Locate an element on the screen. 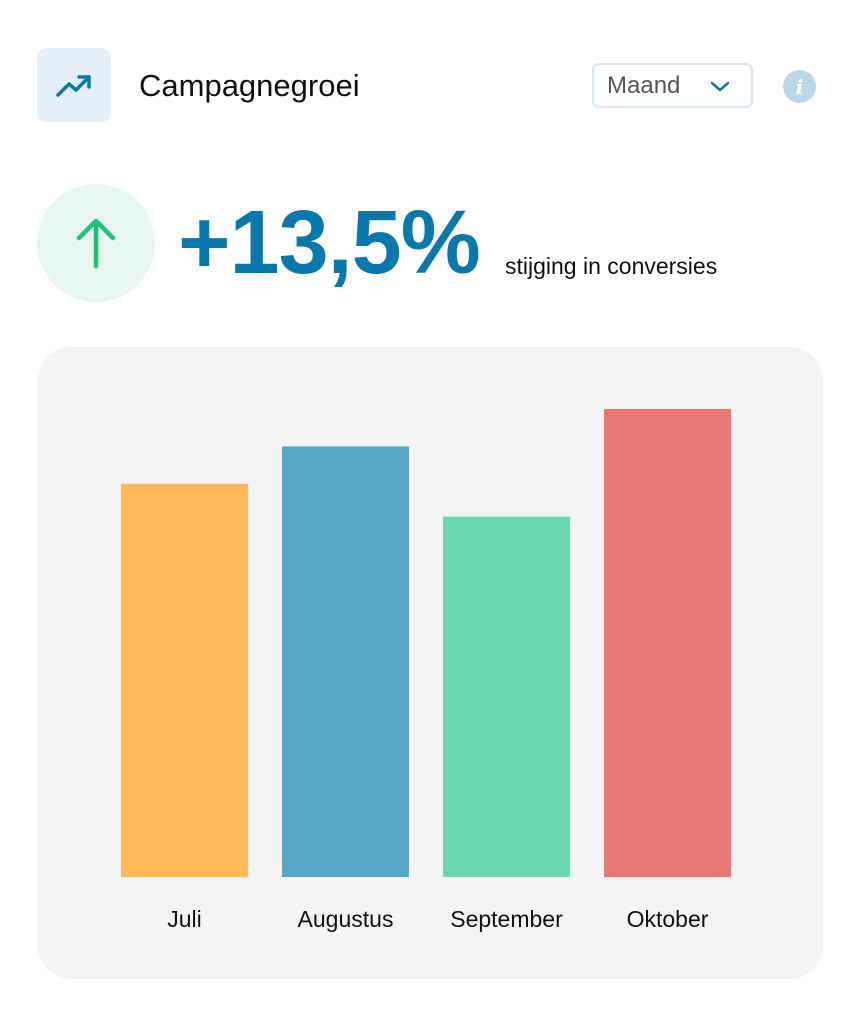  arrow-up-icon is located at coordinates (96, 243).